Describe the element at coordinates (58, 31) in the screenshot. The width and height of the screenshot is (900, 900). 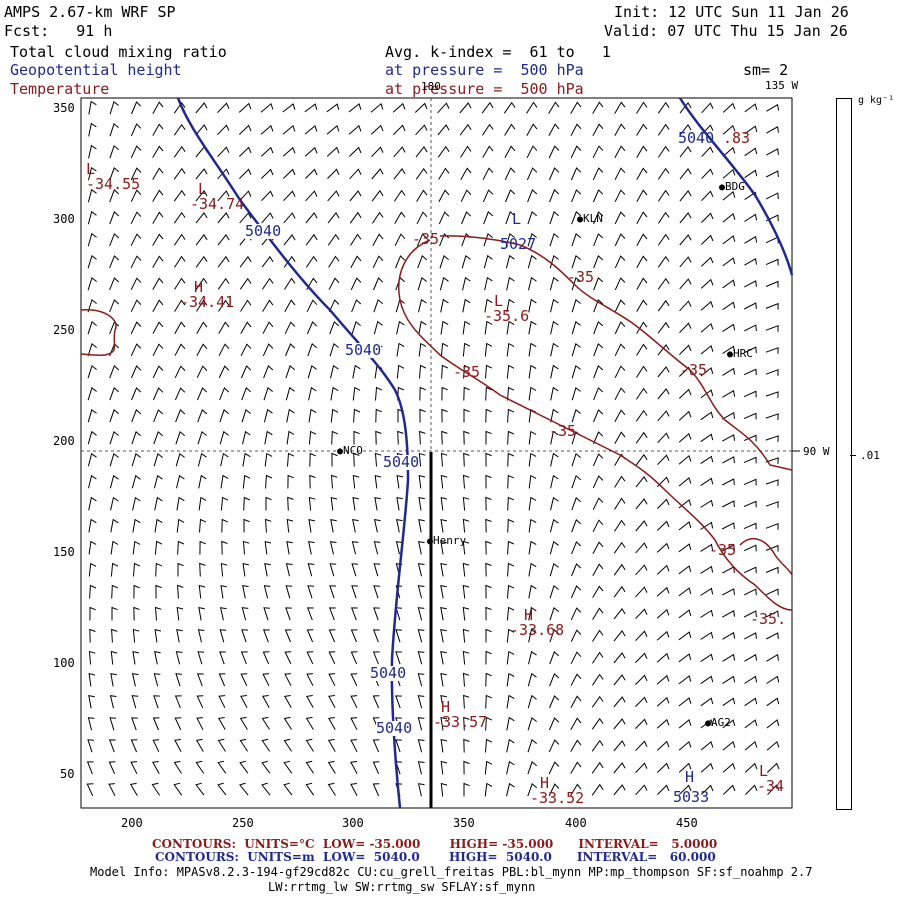
I see `forecast-hour: Fcst: 91 h` at that location.